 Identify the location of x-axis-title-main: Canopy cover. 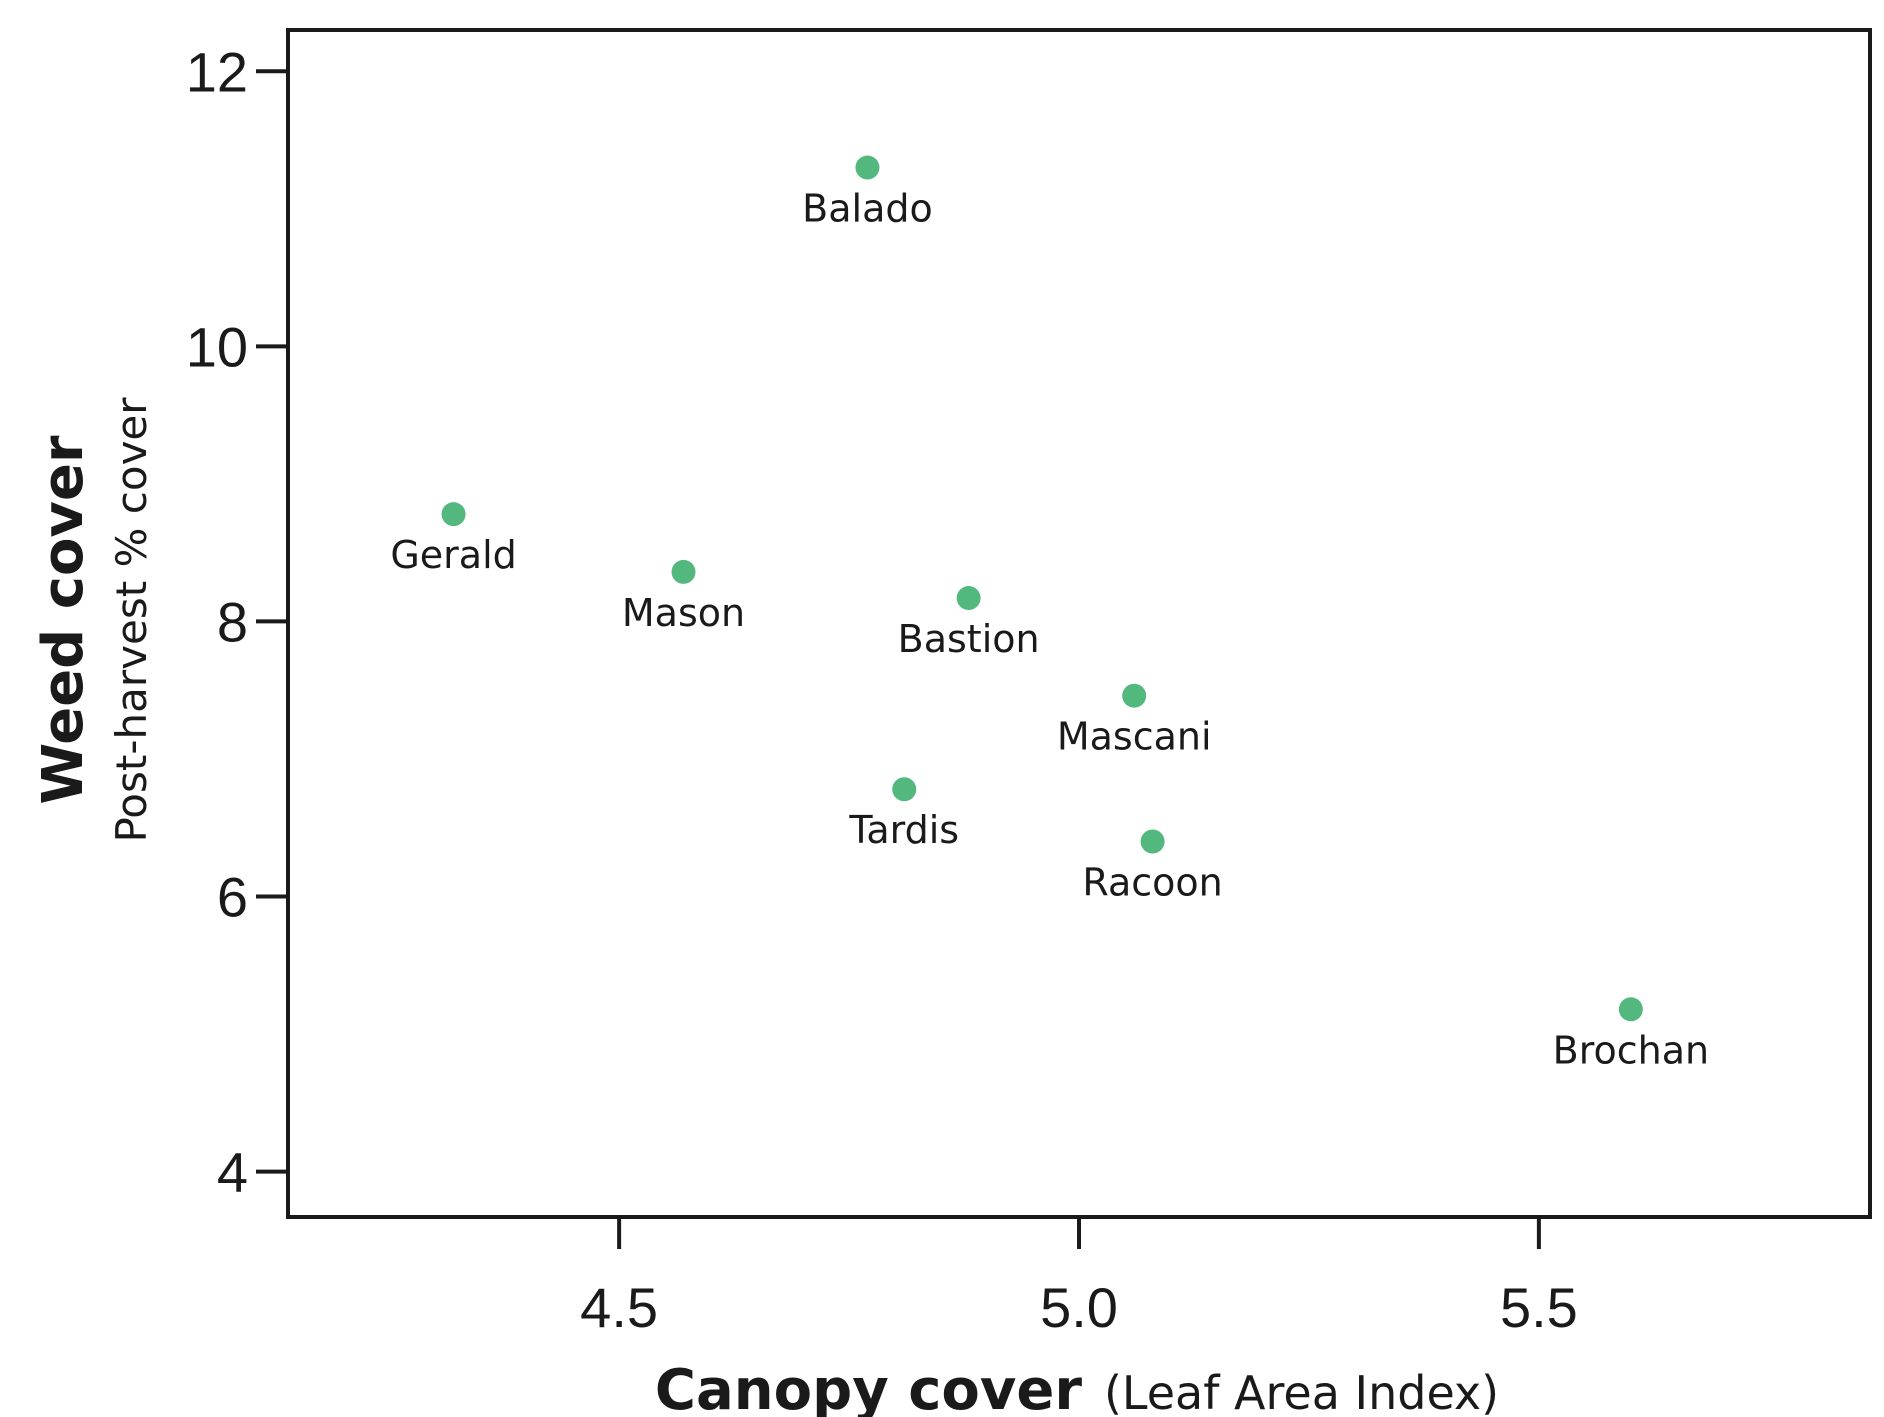
(868, 1387).